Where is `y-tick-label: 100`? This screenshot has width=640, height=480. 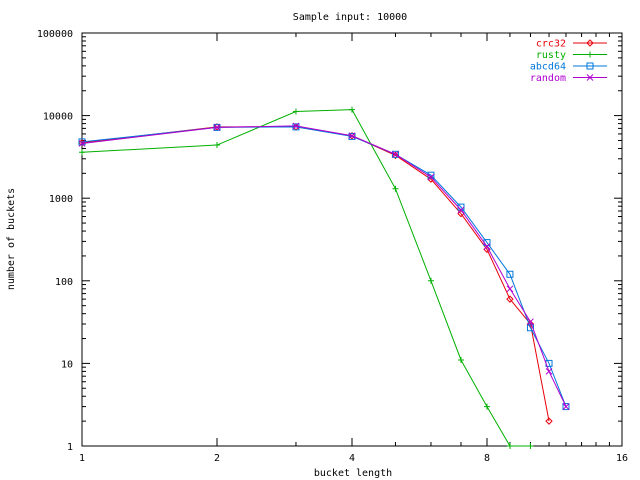
y-tick-label: 100 is located at coordinates (64, 282).